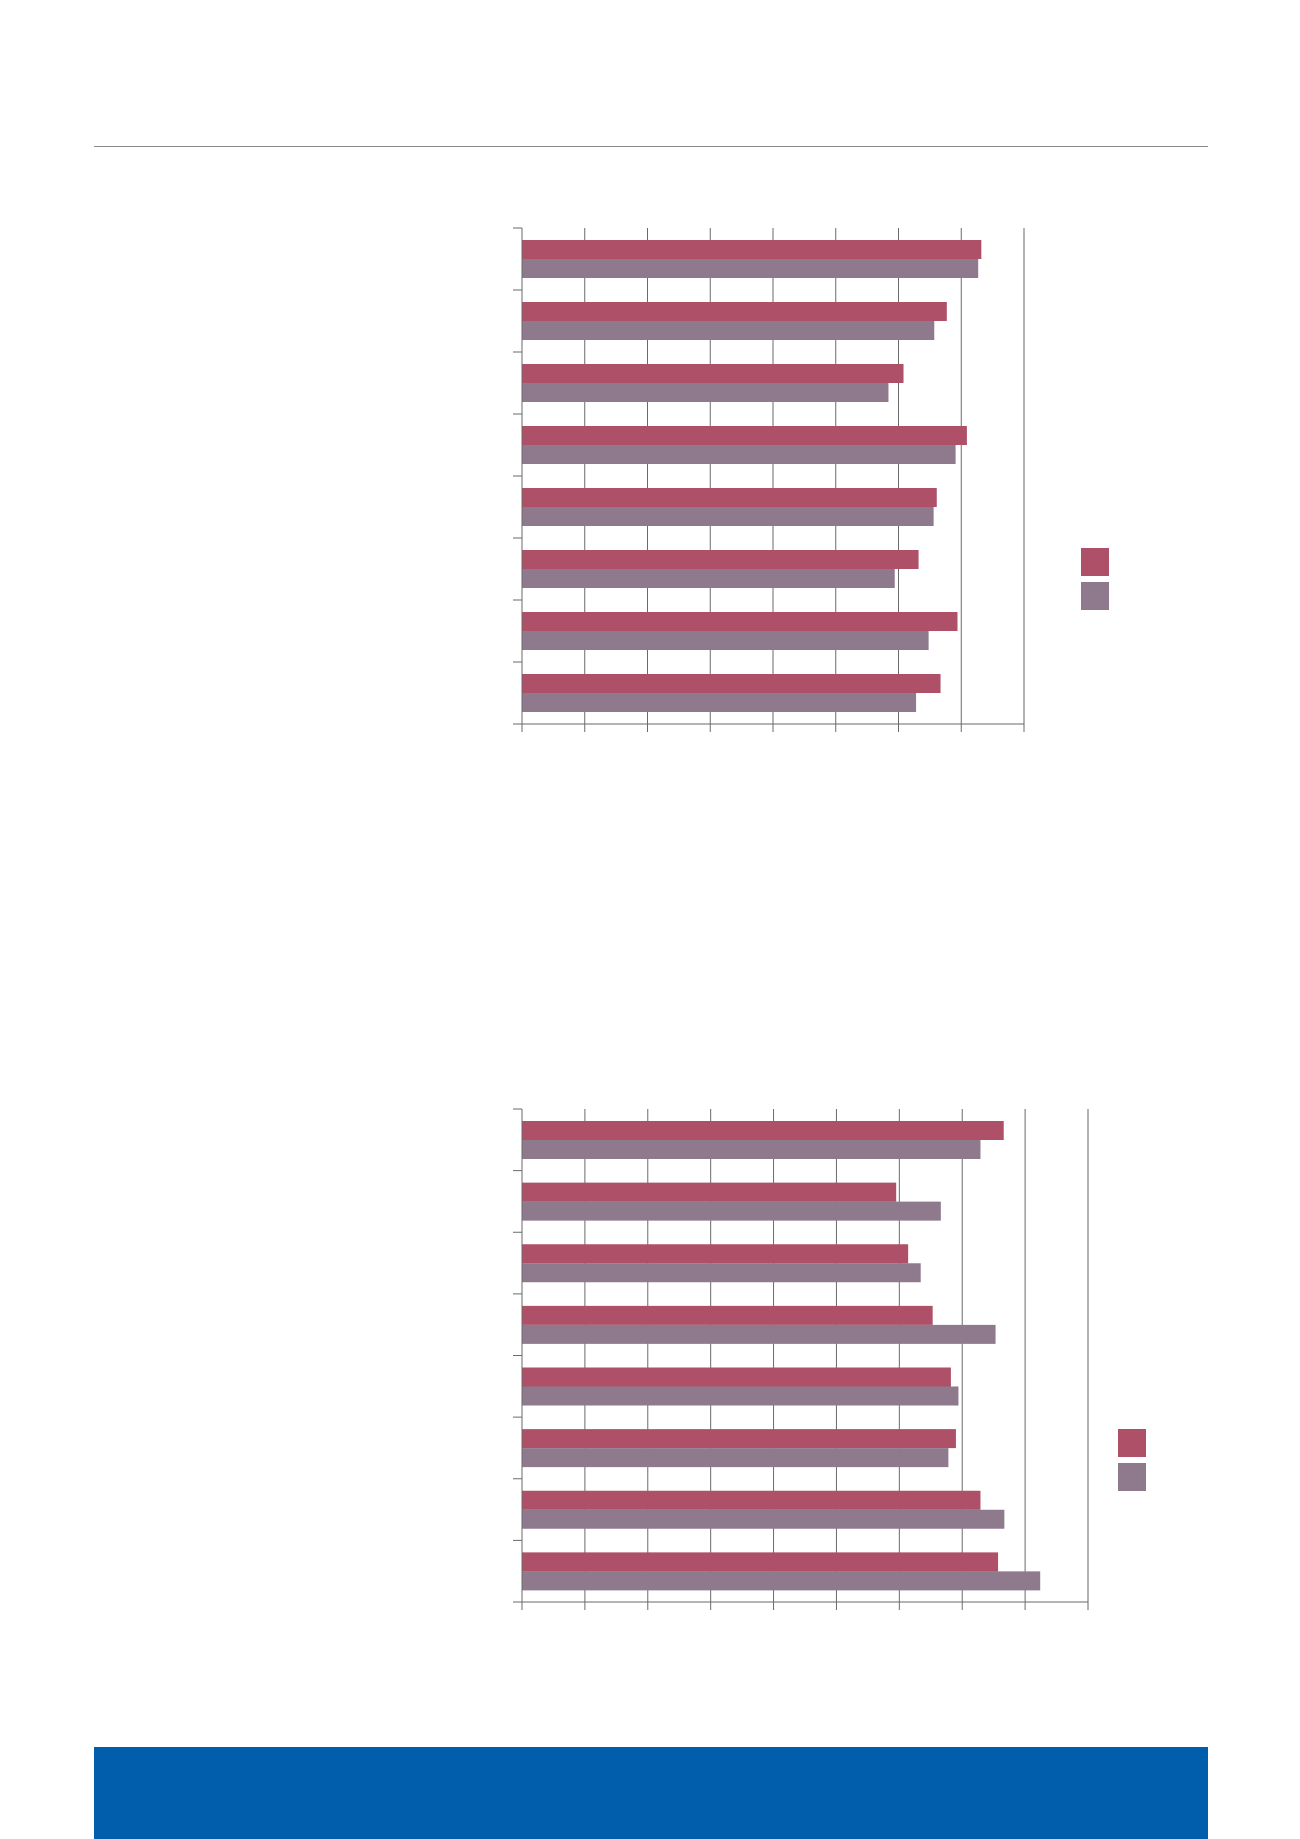  I want to click on top-rule, so click(651, 146).